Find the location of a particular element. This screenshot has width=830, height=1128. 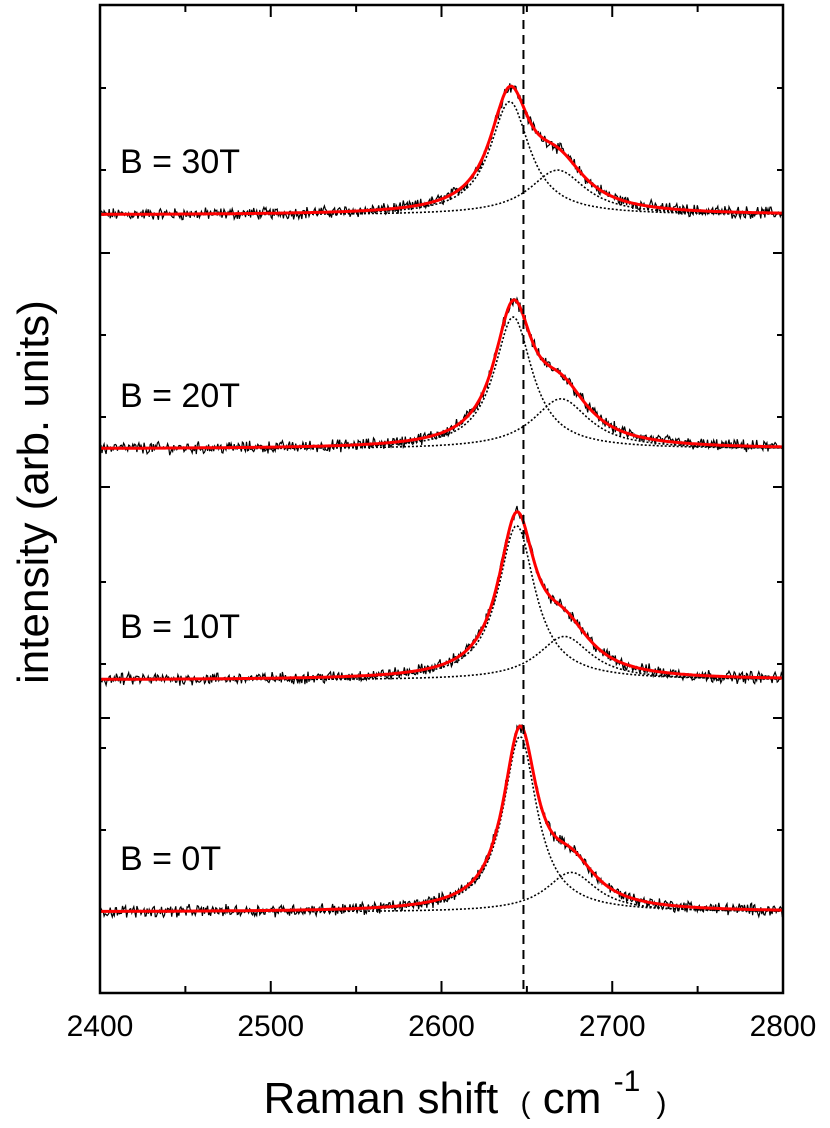

x-tick-labels: 2400 2500 2600 2700 2800 is located at coordinates (442, 1026).